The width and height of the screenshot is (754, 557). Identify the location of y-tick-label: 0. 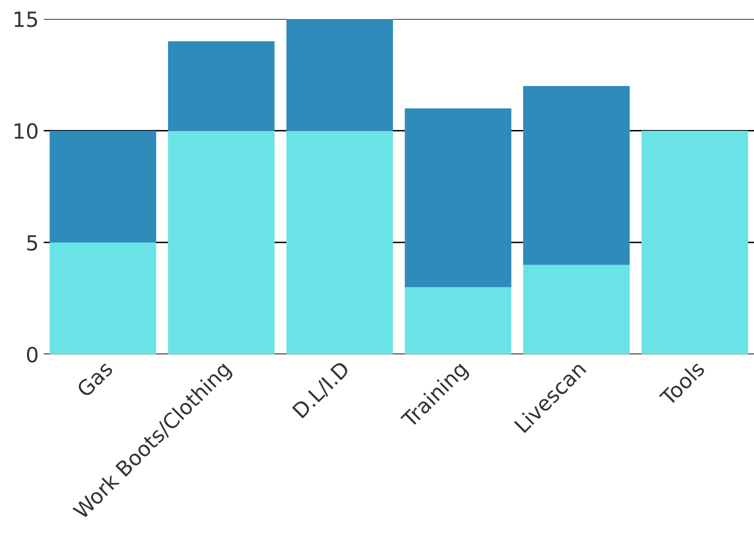
(32, 354).